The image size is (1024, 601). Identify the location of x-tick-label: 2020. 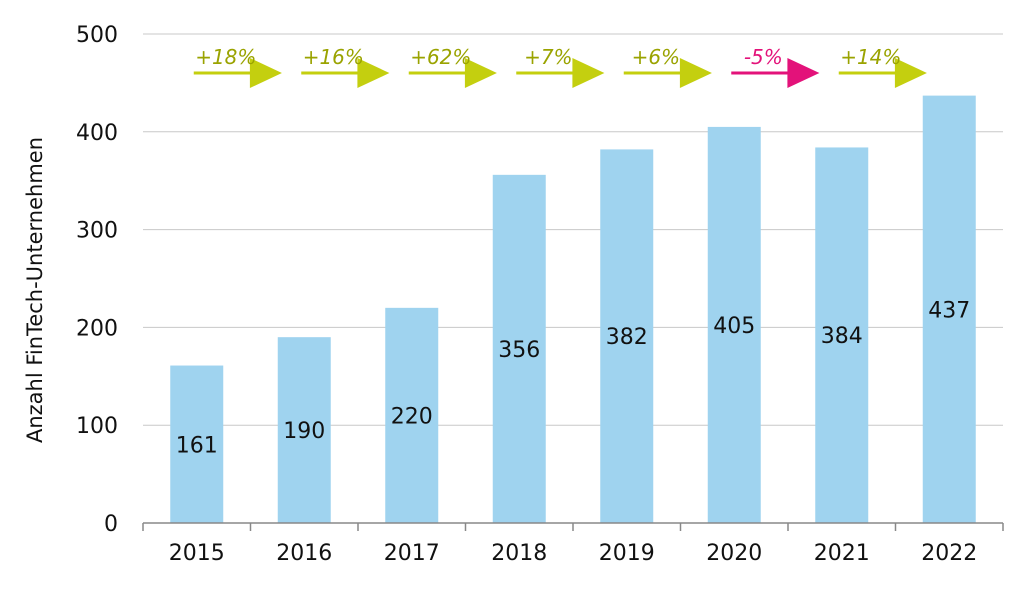
(734, 553).